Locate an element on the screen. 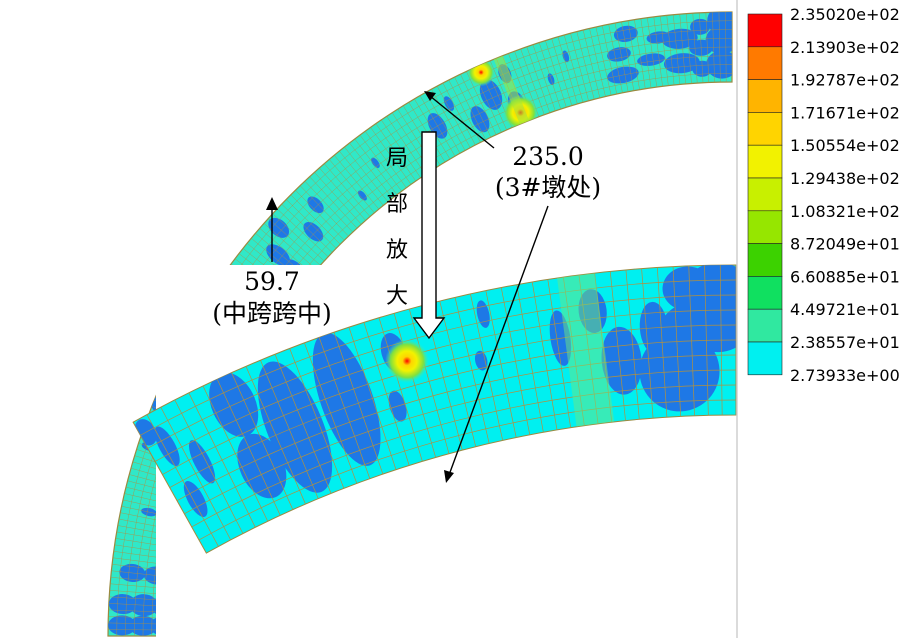 The width and height of the screenshot is (920, 638). legend-label: 2.35020e+02 is located at coordinates (845, 14).